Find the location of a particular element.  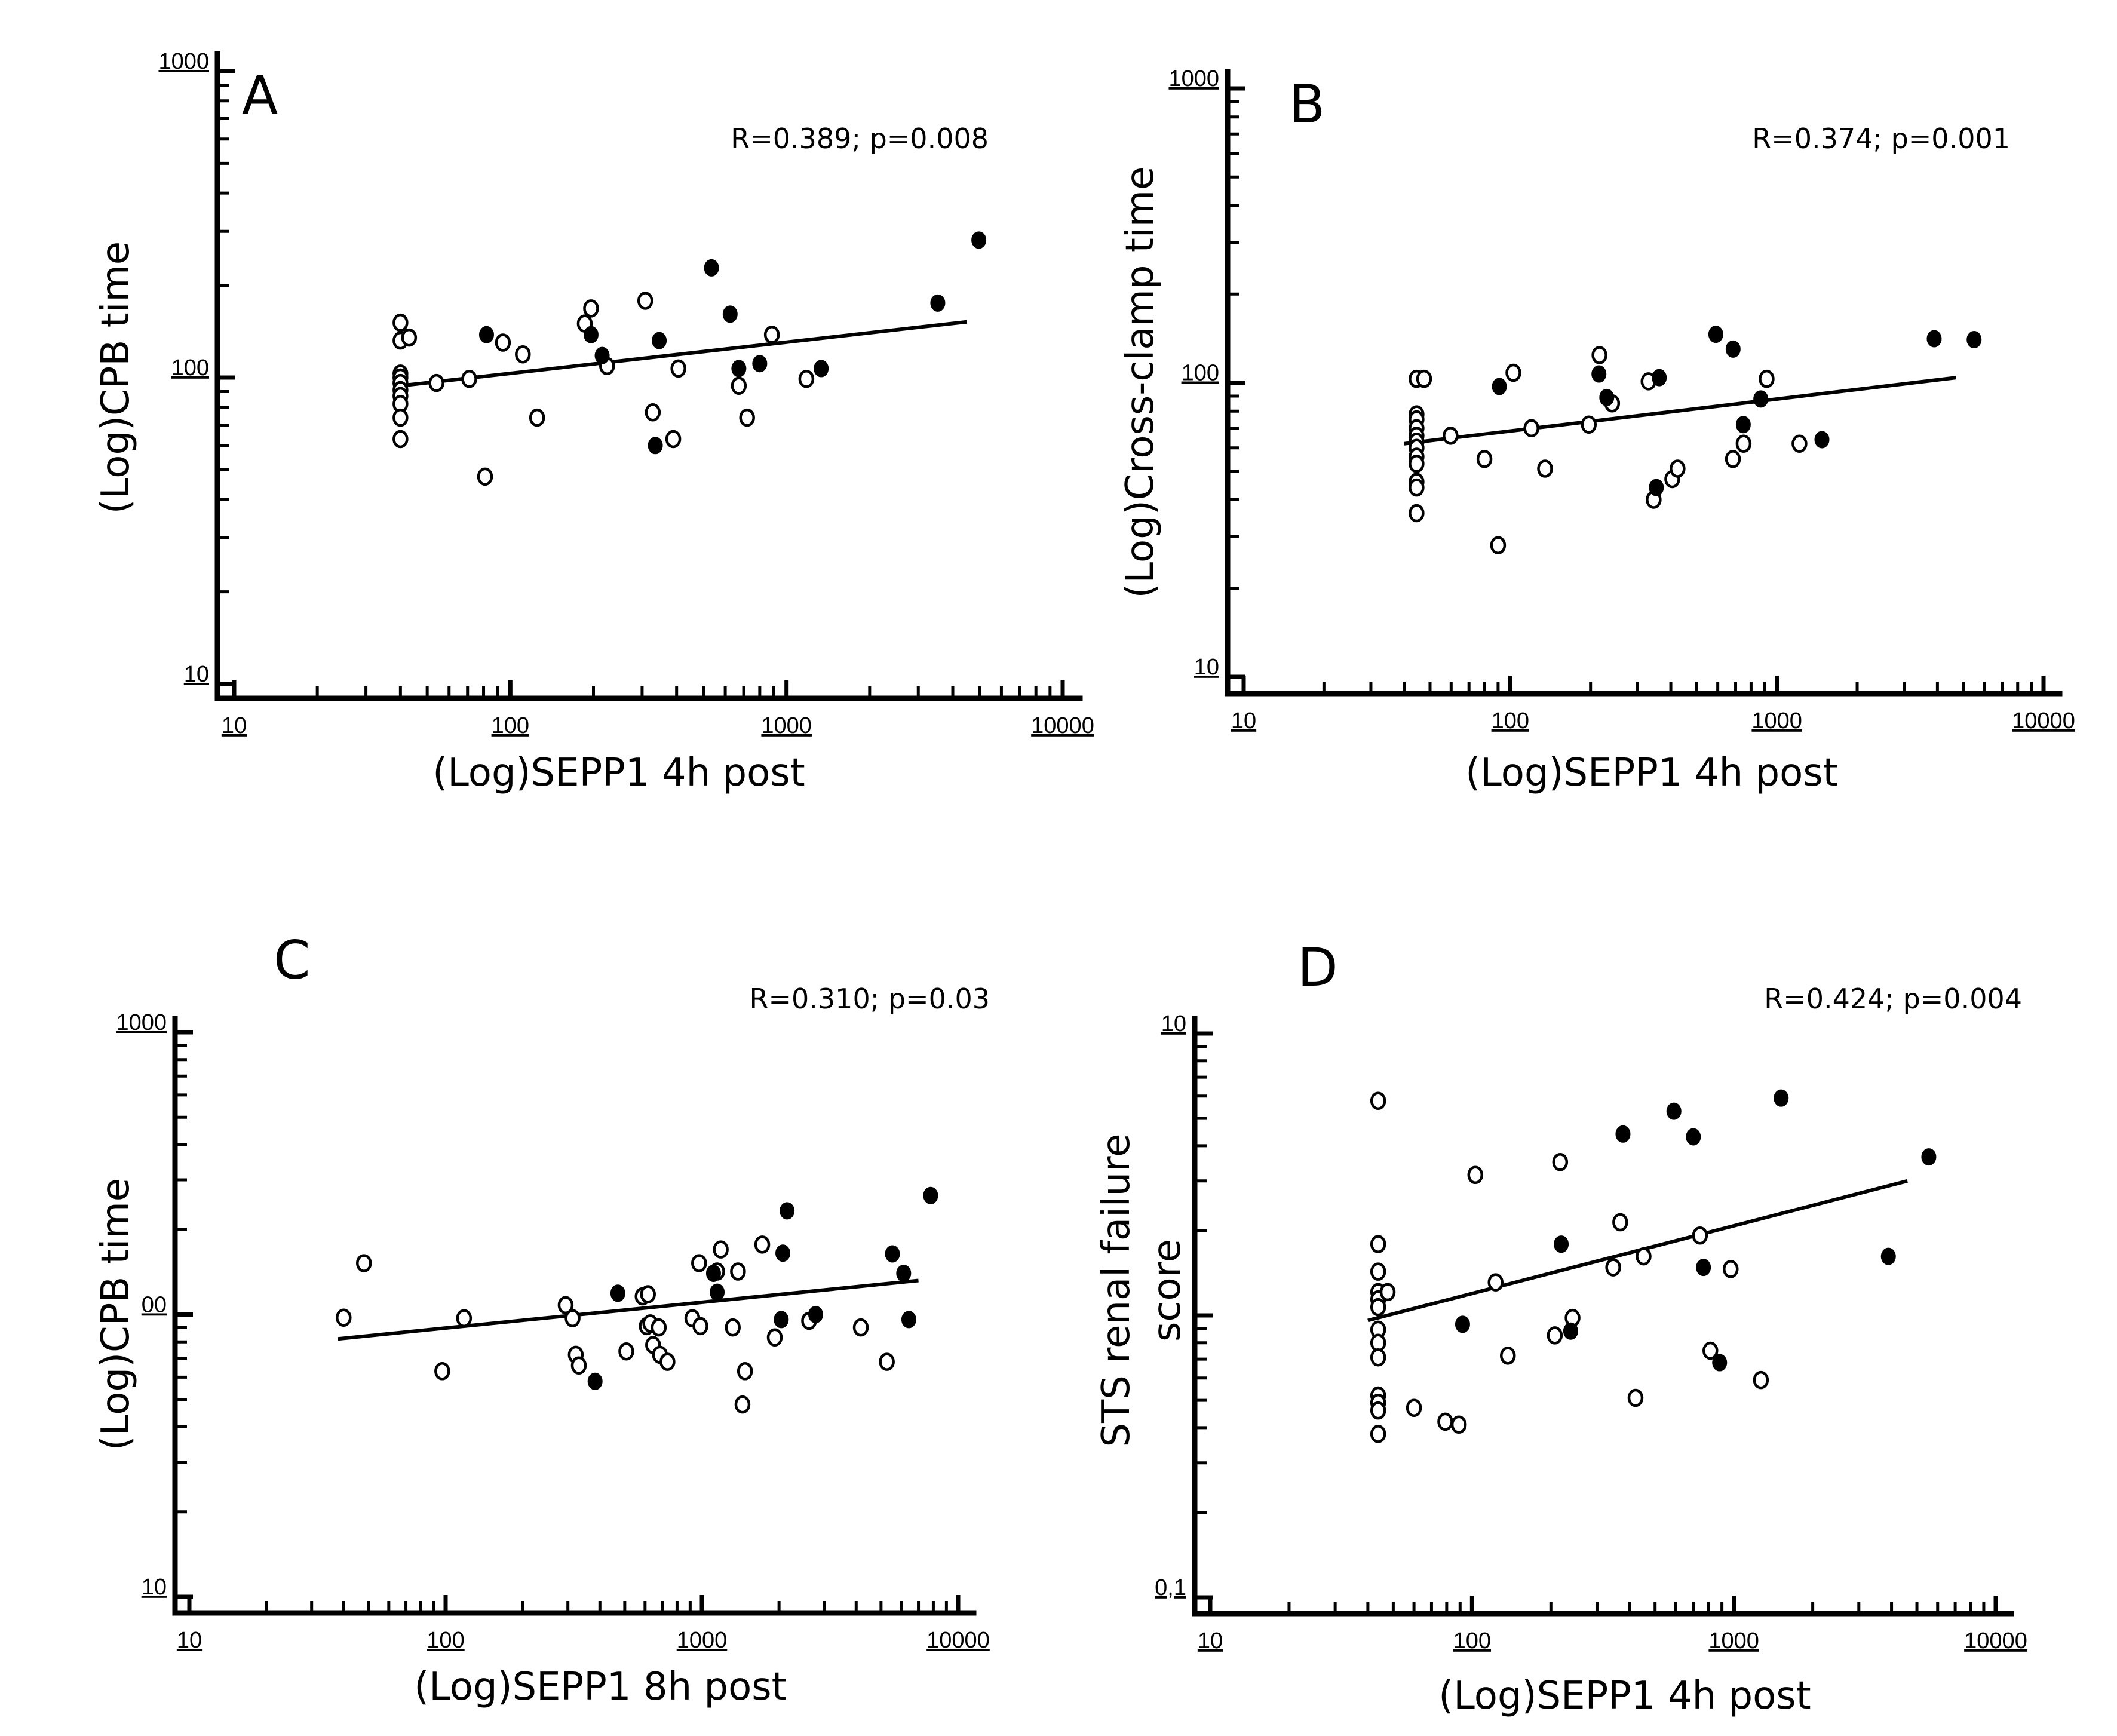

correlation-annotation: R=0.310; p=0.03 is located at coordinates (870, 999).